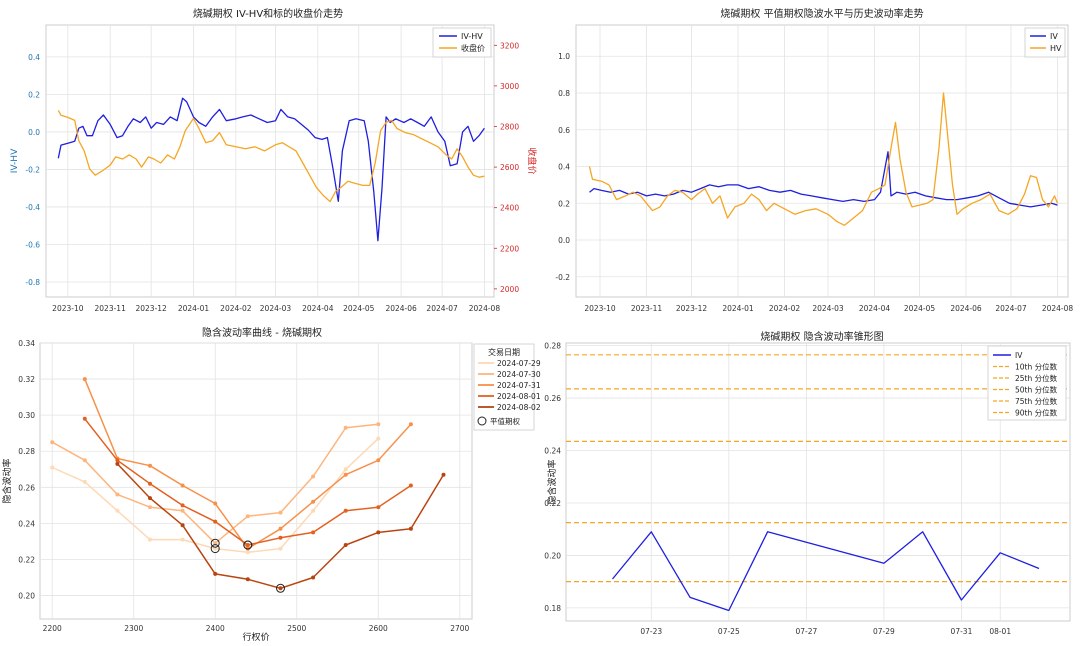  I want to click on y-tick-label: 0.32, so click(26, 379).